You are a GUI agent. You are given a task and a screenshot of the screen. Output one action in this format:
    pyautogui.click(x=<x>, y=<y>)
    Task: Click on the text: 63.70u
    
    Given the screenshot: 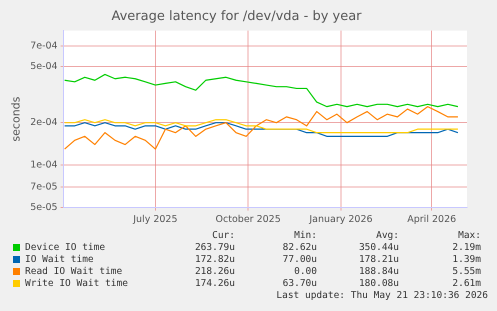 What is the action you would take?
    pyautogui.click(x=299, y=284)
    